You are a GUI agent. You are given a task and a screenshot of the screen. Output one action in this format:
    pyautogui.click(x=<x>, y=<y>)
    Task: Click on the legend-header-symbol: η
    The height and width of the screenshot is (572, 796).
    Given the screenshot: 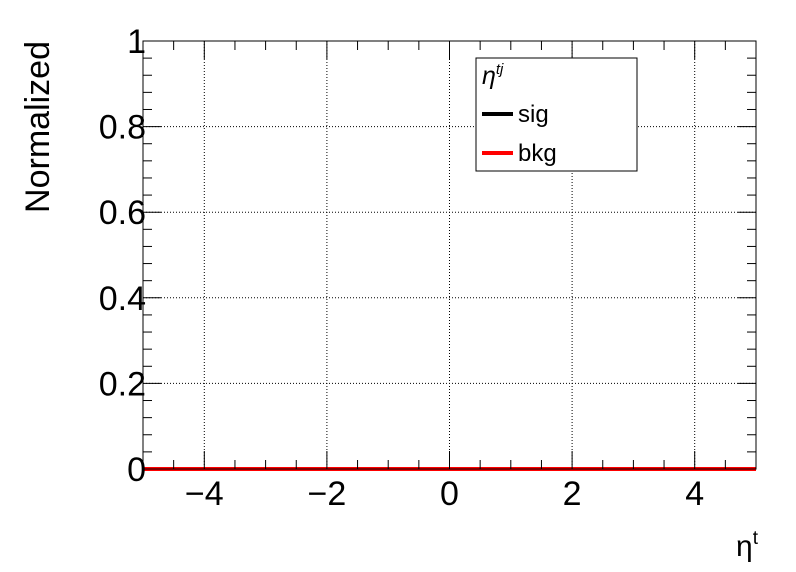 What is the action you would take?
    pyautogui.click(x=489, y=76)
    